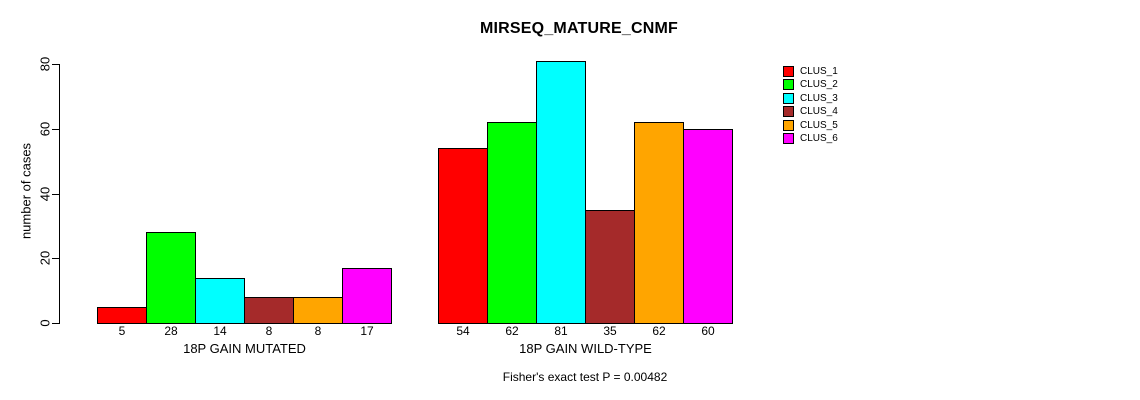 The height and width of the screenshot is (400, 1140). Describe the element at coordinates (585, 377) in the screenshot. I see `fisher-test-note: Fisher's exact test P = 0.00482` at that location.